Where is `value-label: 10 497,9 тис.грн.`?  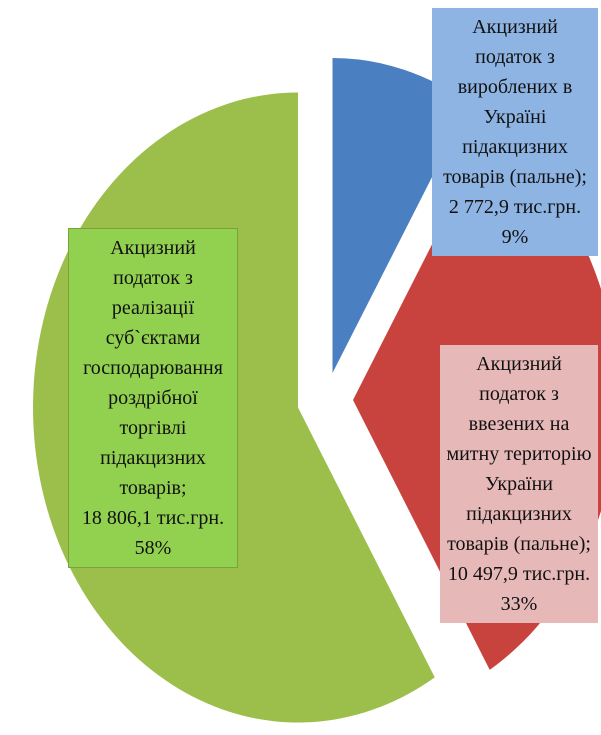
value-label: 10 497,9 тис.грн. is located at coordinates (519, 574).